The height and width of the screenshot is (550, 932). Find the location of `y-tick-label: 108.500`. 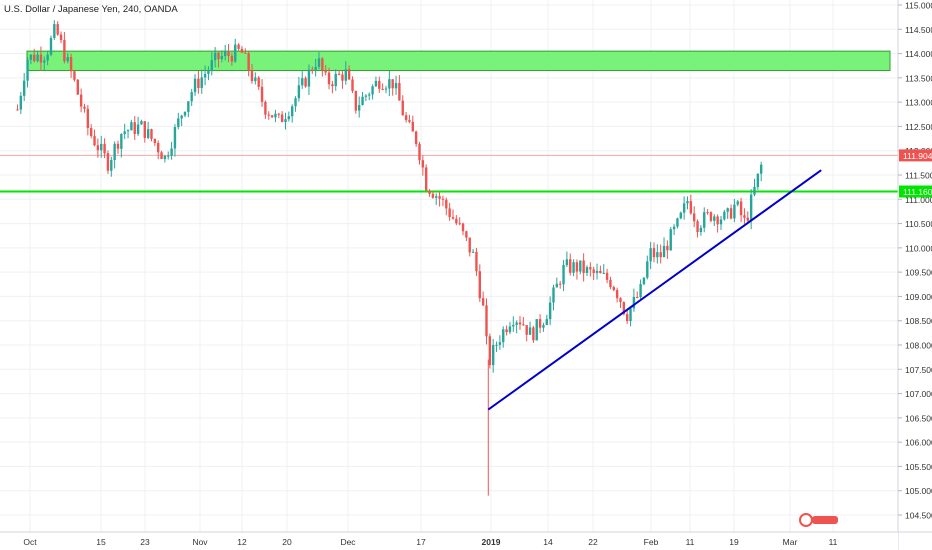

y-tick-label: 108.500 is located at coordinates (918, 321).